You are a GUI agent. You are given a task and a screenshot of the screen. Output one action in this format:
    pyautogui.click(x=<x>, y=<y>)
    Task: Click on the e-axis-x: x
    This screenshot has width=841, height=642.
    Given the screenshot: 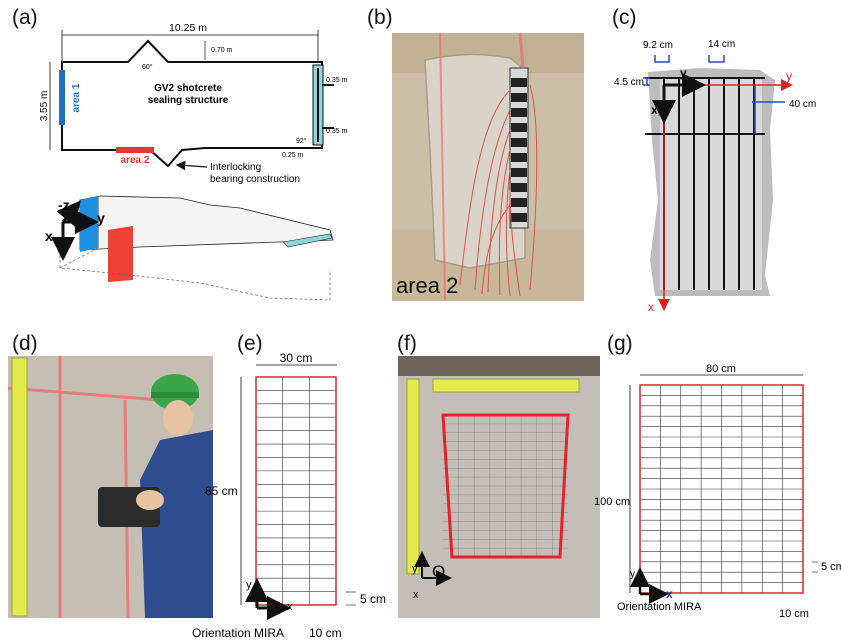 What is the action you would take?
    pyautogui.click(x=290, y=607)
    